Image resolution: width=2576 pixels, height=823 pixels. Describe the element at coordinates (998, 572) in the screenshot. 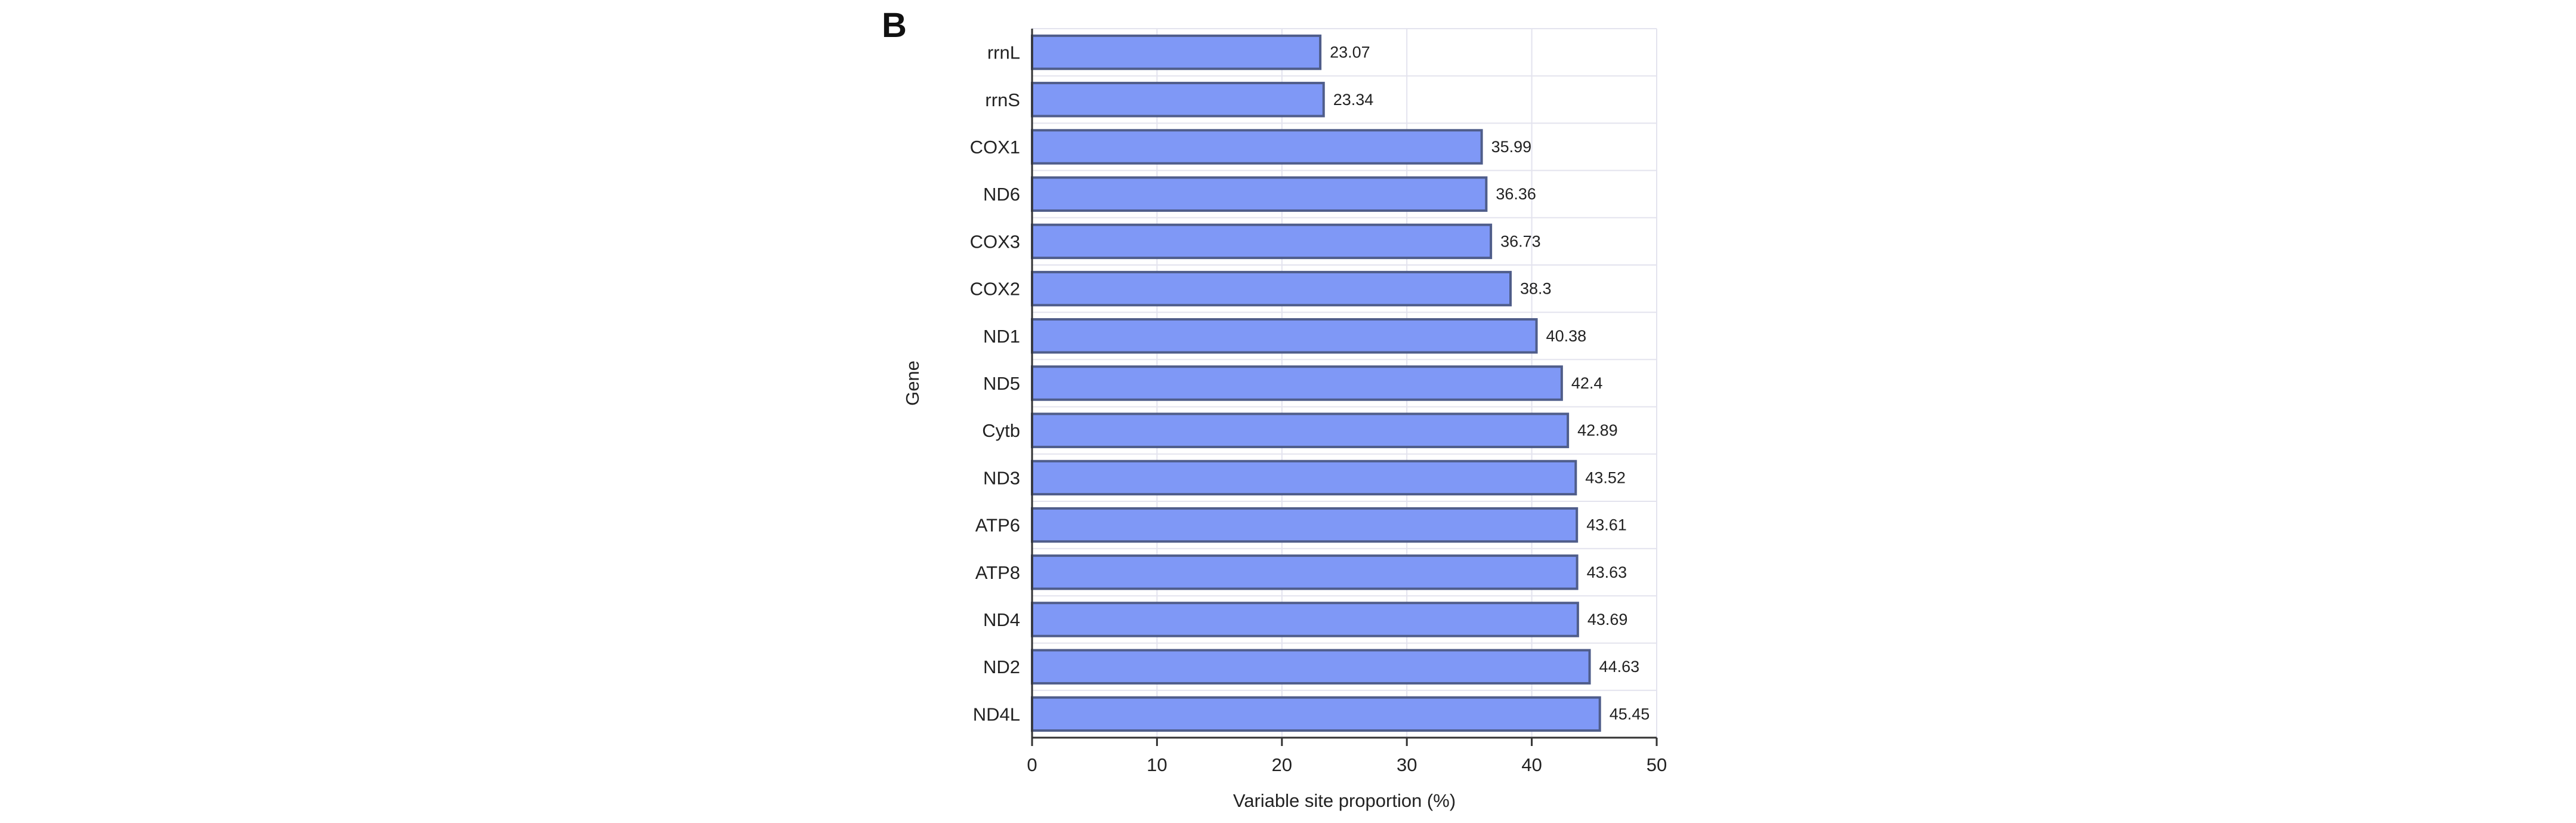

I see `category-label-atp8: ATP8` at that location.